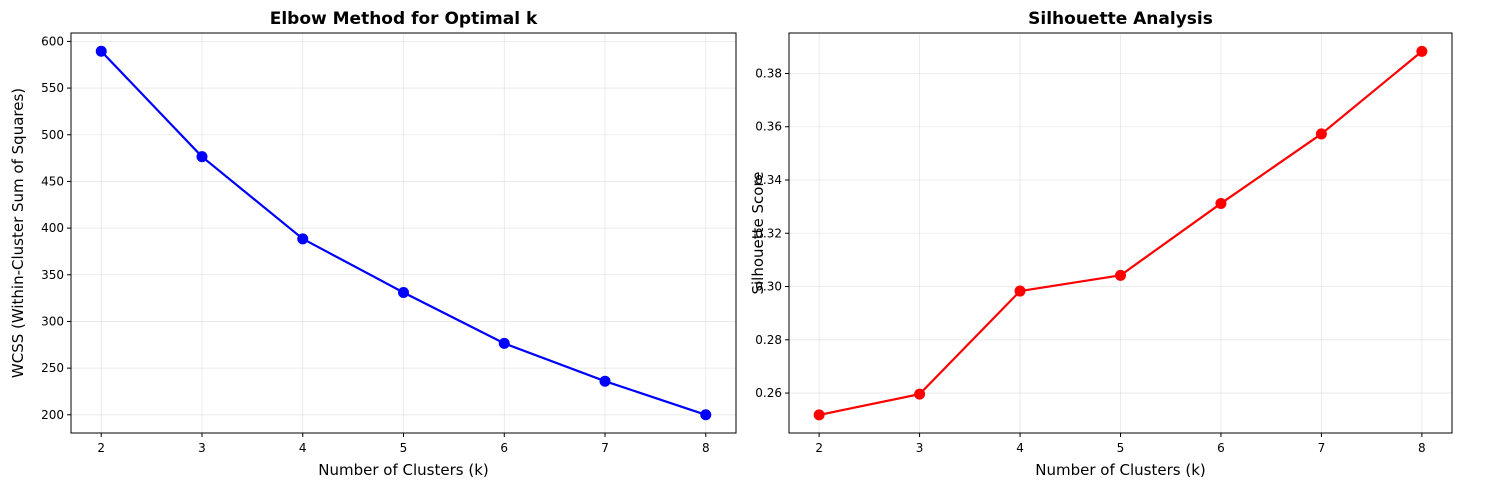  What do you see at coordinates (706, 448) in the screenshot?
I see `elbow-x-tick-label: 8` at bounding box center [706, 448].